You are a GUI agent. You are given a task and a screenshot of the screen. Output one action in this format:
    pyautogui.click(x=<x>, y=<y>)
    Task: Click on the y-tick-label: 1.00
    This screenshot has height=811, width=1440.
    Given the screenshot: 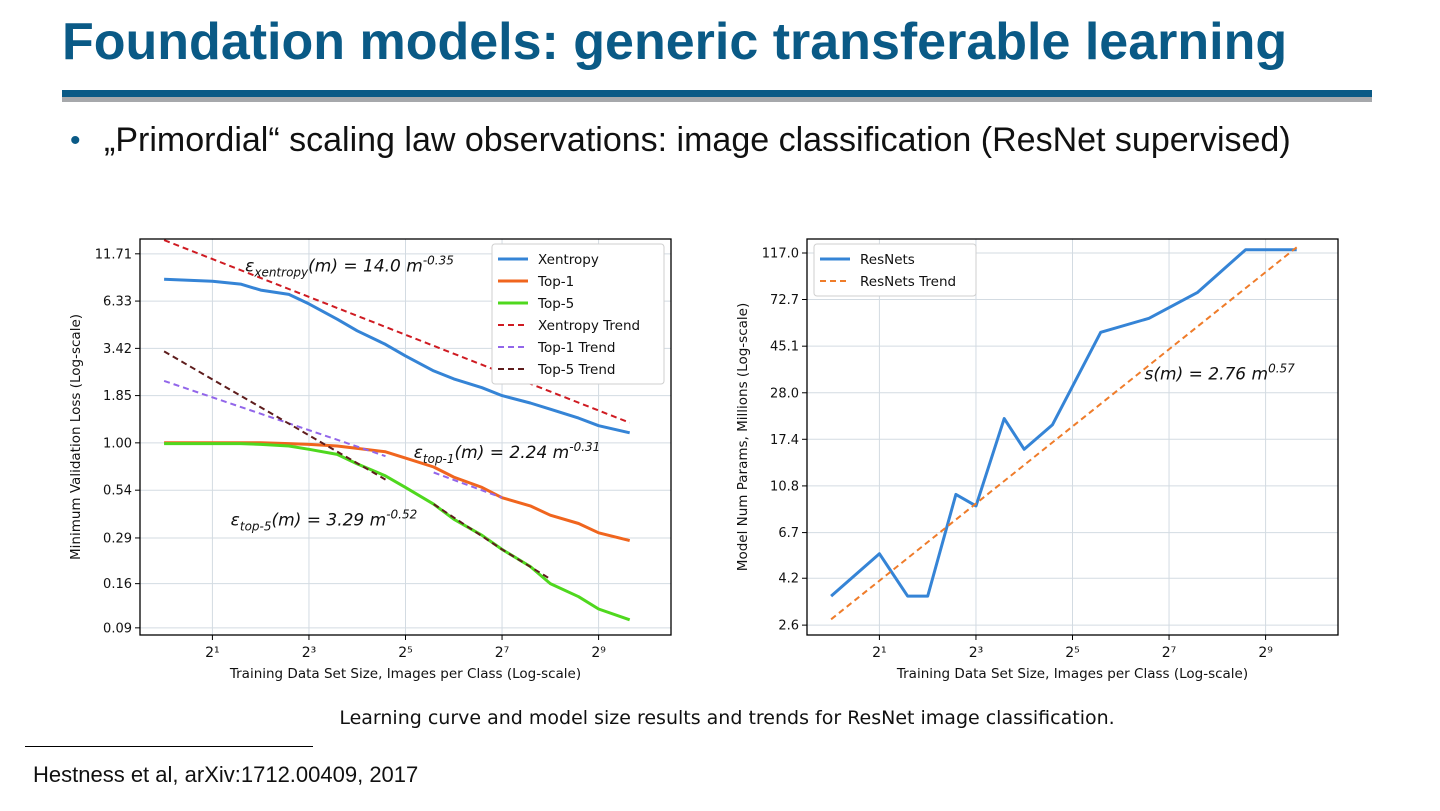 What is the action you would take?
    pyautogui.click(x=117, y=443)
    